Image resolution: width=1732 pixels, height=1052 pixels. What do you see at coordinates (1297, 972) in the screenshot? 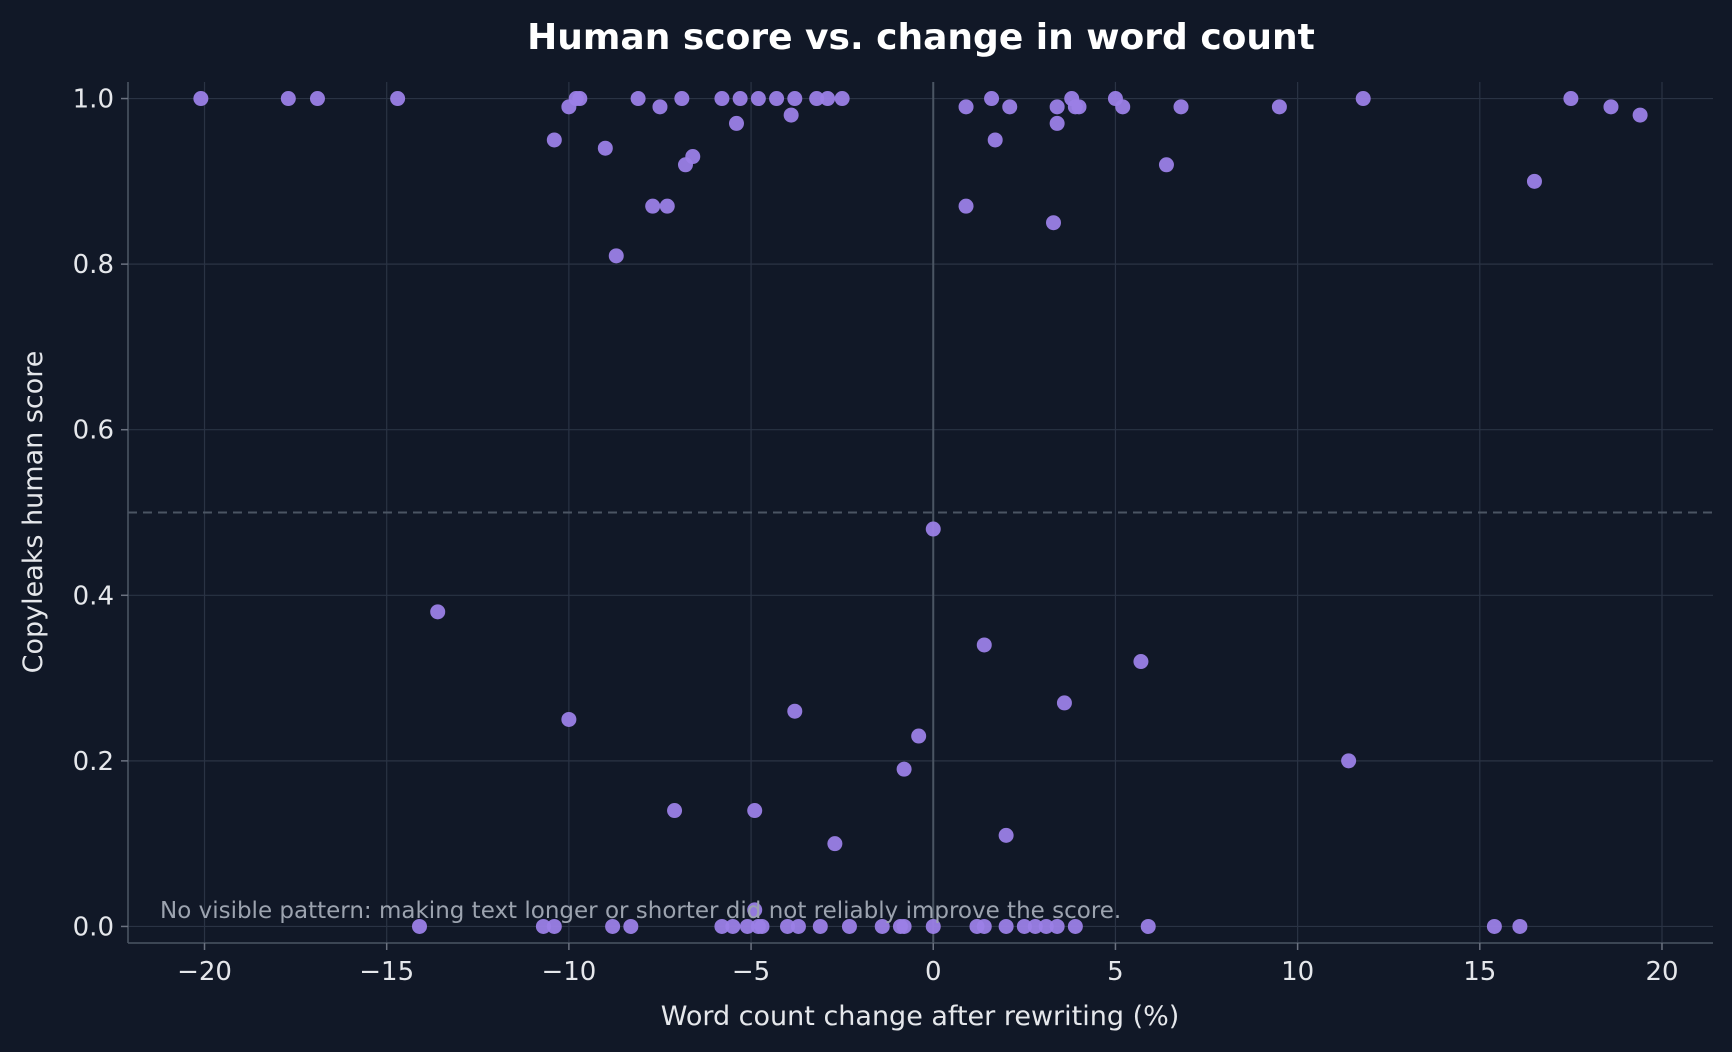
I see `x-tick-label: 10` at bounding box center [1297, 972].